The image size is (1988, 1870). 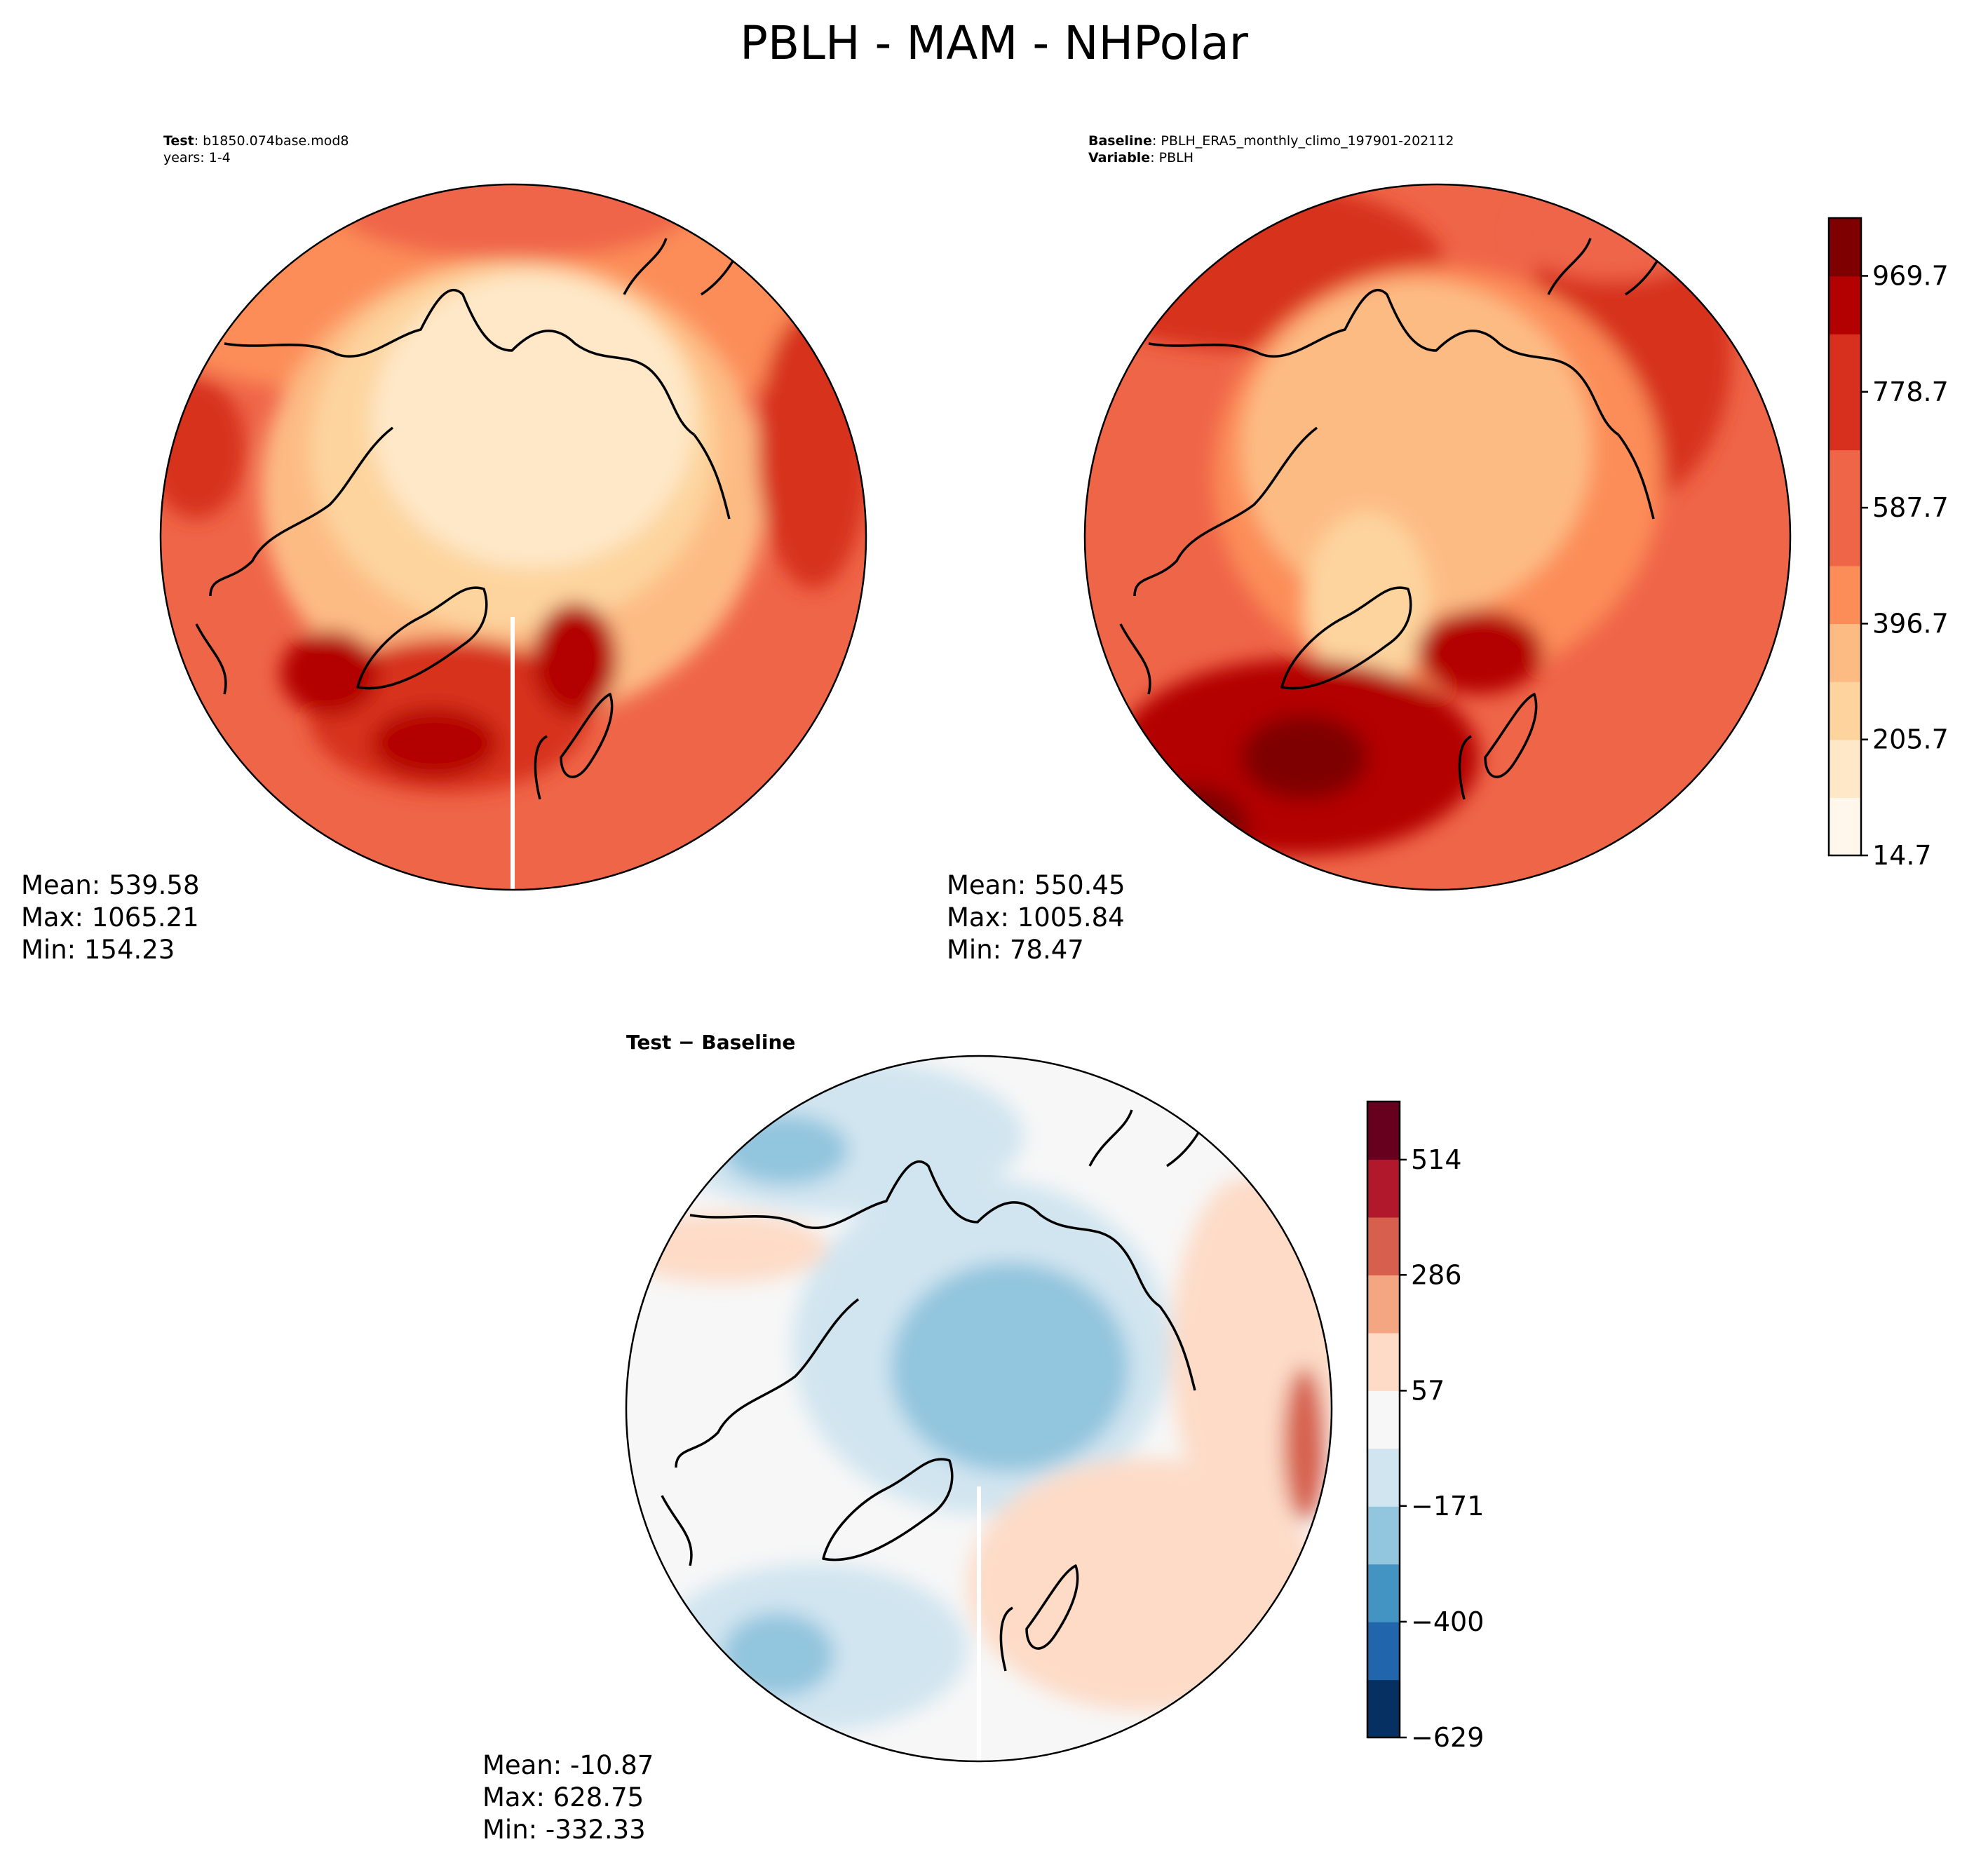 I want to click on baseline-colorbar-tick-label: 205.7, so click(x=1911, y=739).